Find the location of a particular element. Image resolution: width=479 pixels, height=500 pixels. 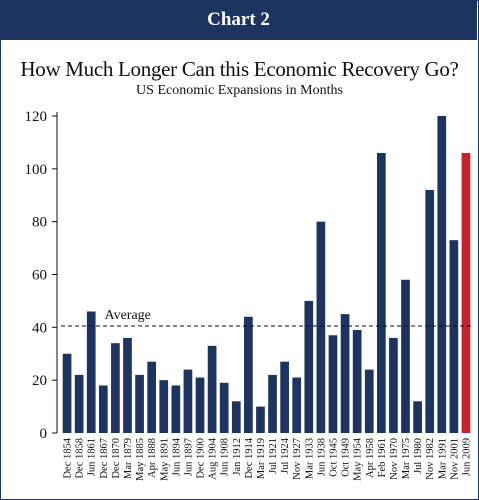

x-tick-label: Jun 1938 is located at coordinates (321, 457).